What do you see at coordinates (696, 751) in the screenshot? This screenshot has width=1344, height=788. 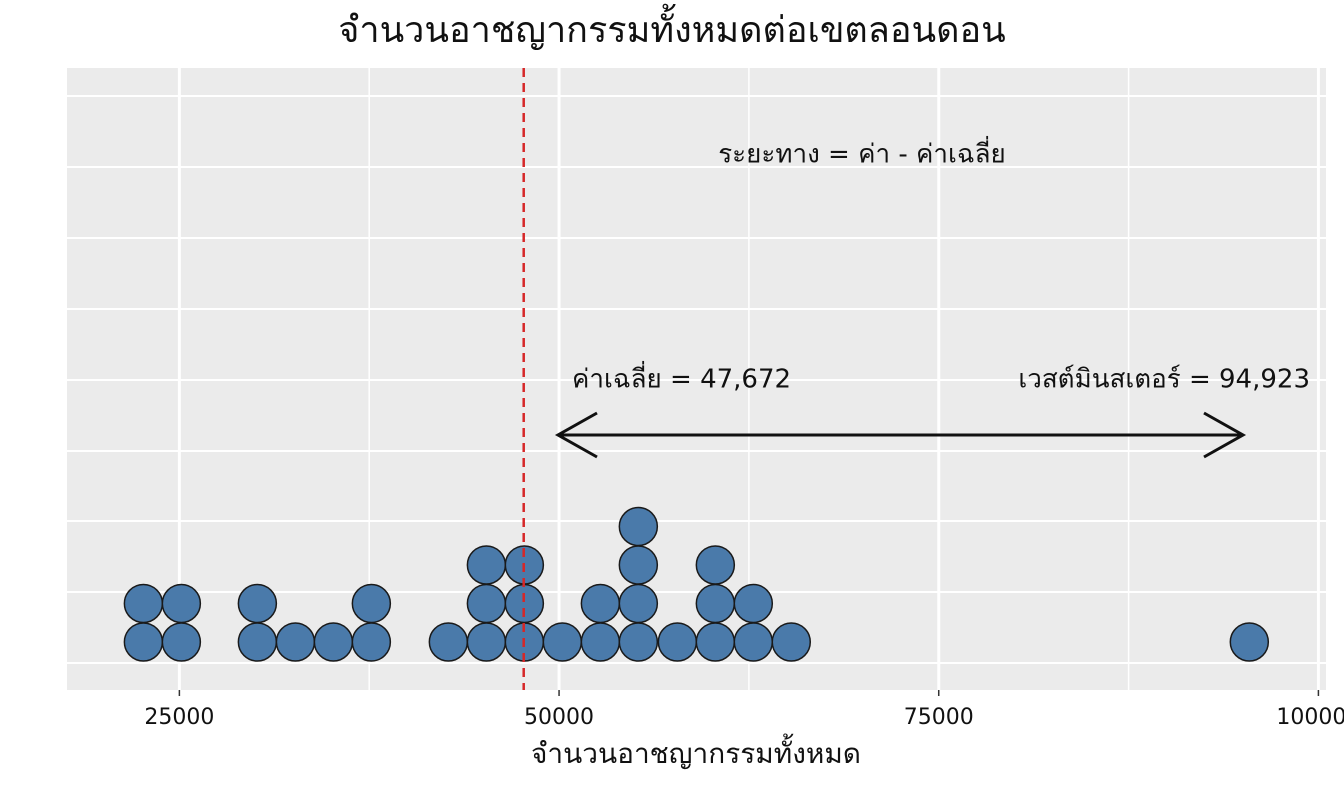 I see `x-axis-title: จำนวนอาชญากรรมทั้งหมด` at bounding box center [696, 751].